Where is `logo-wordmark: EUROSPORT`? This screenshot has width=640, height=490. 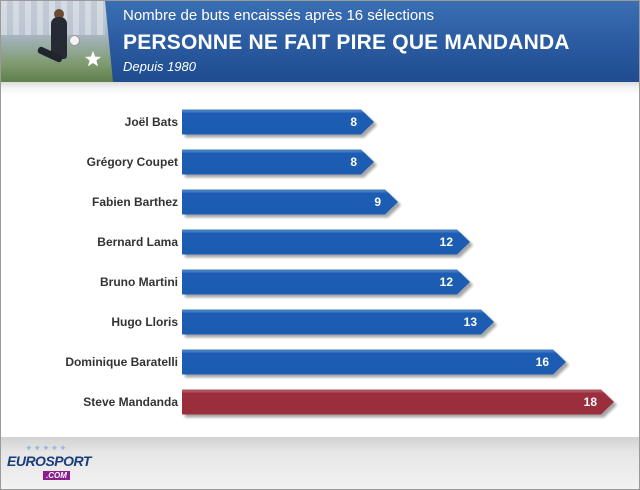
logo-wordmark: EUROSPORT is located at coordinates (49, 461).